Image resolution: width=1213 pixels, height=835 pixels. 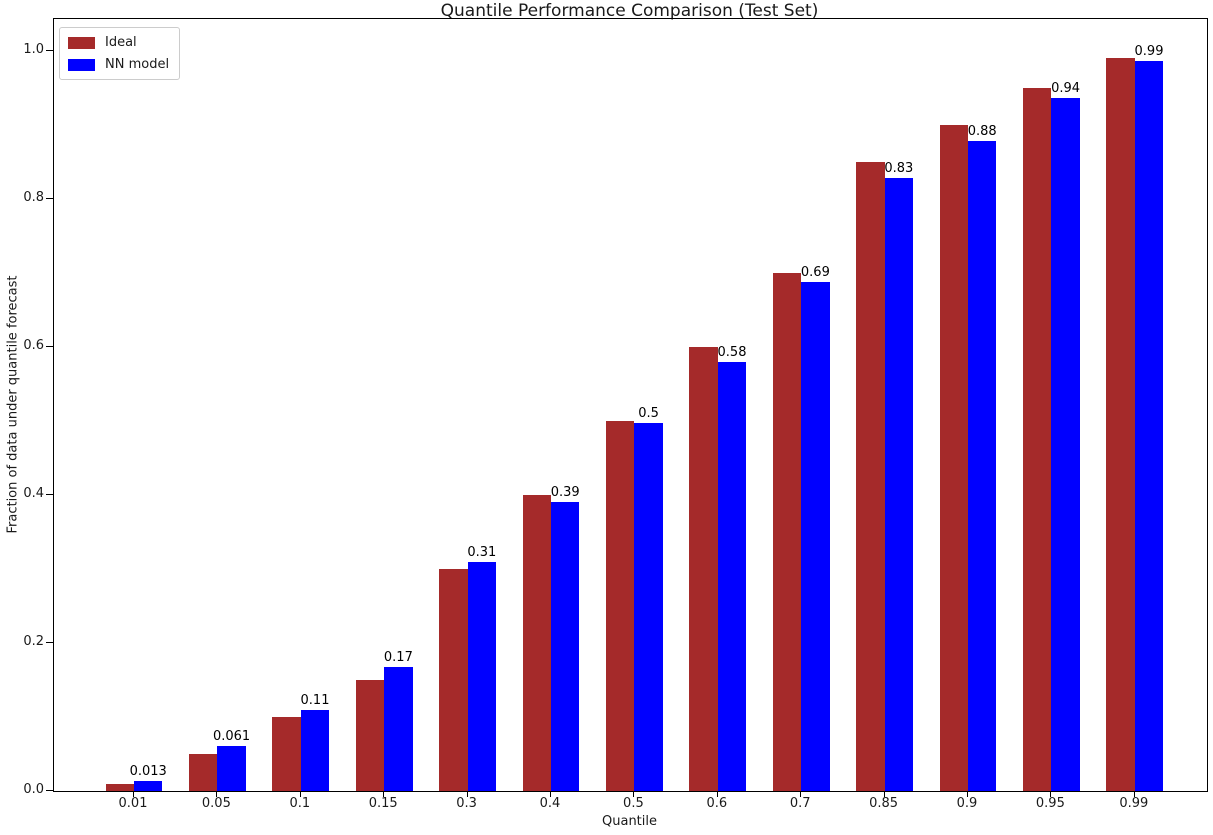 What do you see at coordinates (286, 754) in the screenshot?
I see `bar-ideal-0.1` at bounding box center [286, 754].